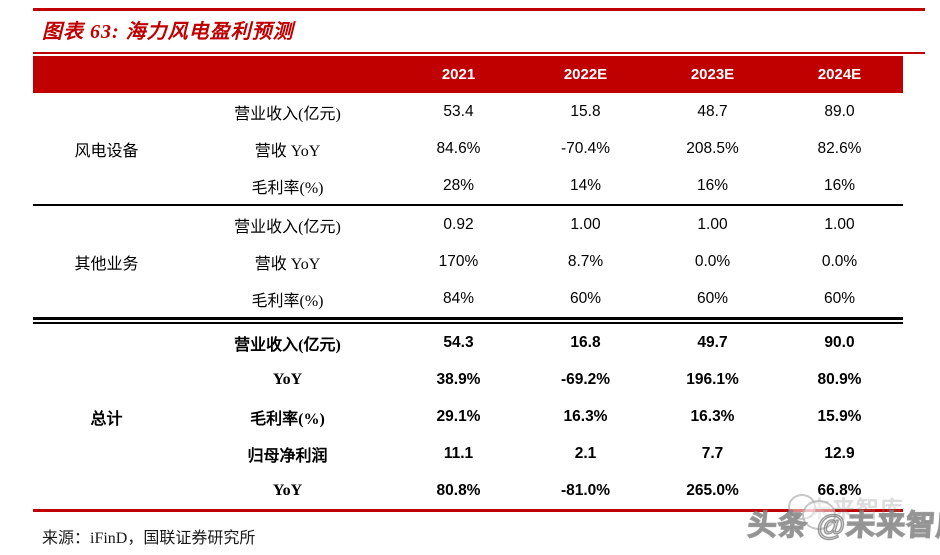 This screenshot has height=555, width=940. I want to click on table-cell: 11.1, so click(458, 453).